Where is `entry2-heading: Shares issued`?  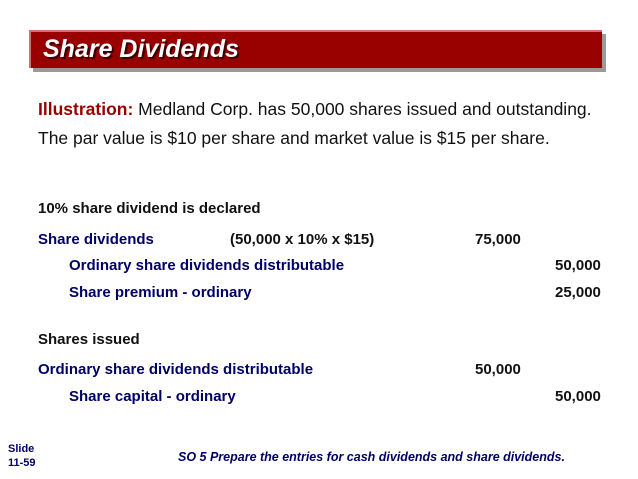
entry2-heading: Shares issued is located at coordinates (89, 339).